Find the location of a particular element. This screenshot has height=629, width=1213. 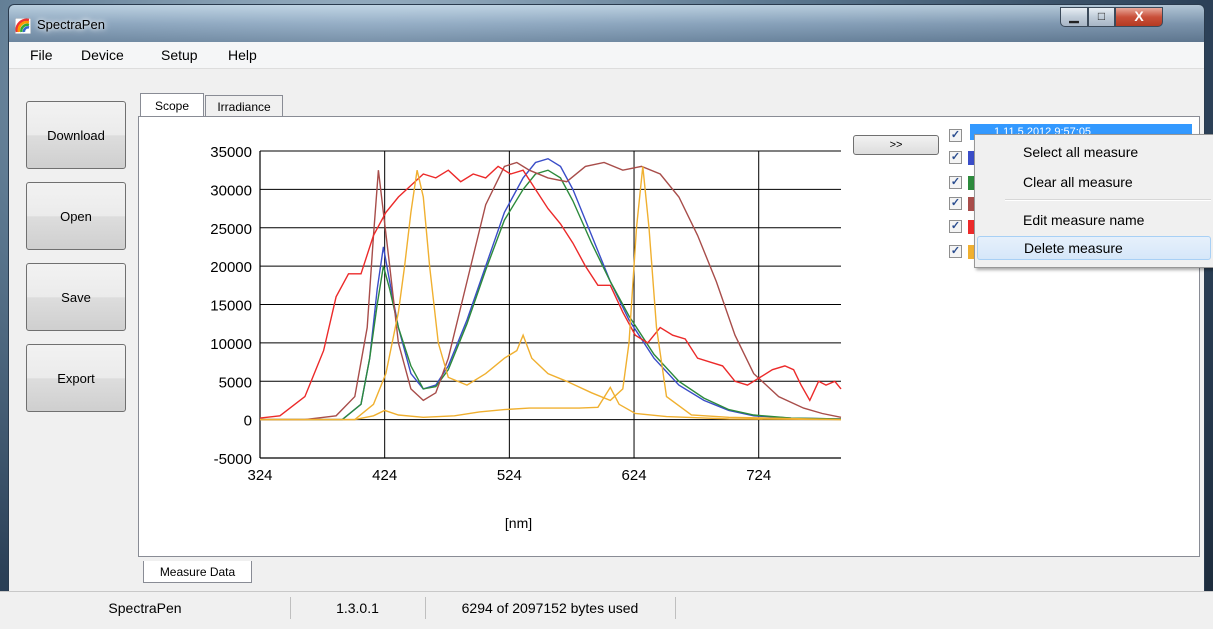

status-memory-usage: 6294 of 2097152 bytes used is located at coordinates (550, 608).